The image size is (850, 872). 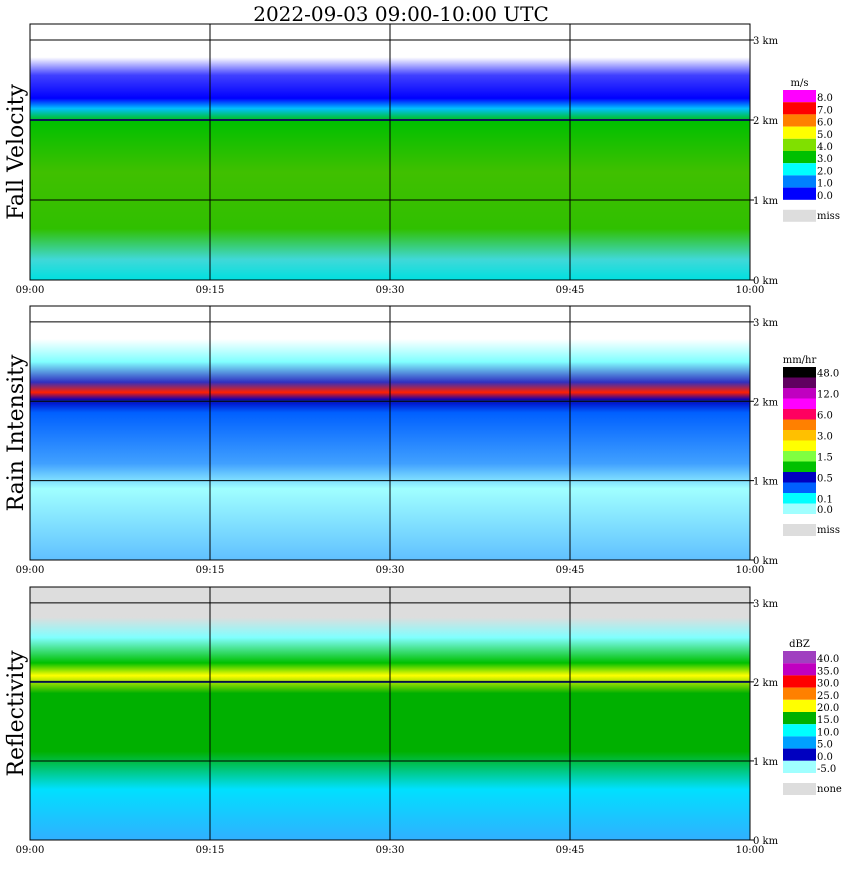 I want to click on legend-label: 40.0, so click(x=828, y=659).